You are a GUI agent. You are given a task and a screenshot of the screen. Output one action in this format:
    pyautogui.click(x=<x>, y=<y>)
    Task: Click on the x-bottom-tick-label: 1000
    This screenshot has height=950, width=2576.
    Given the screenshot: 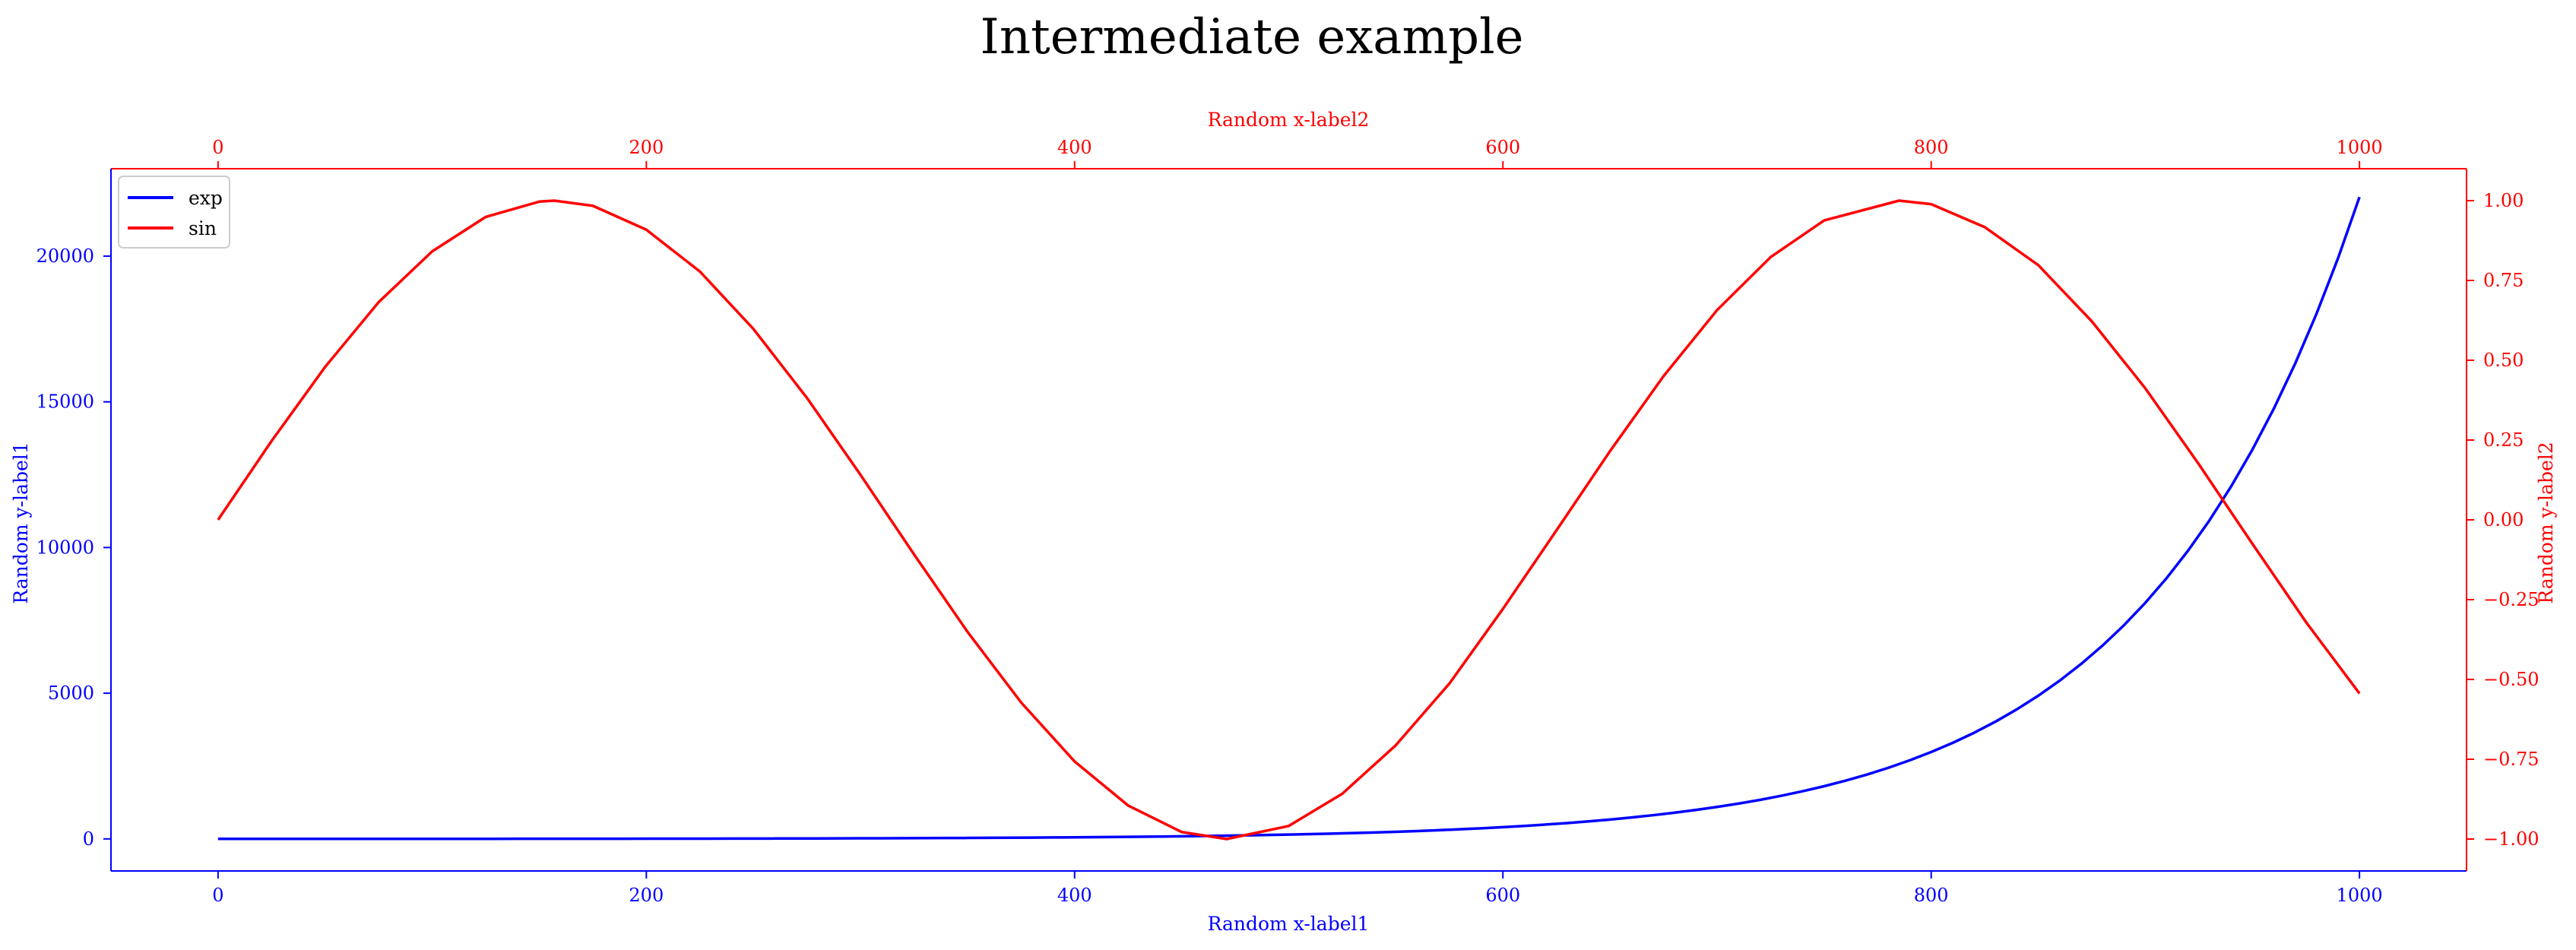 What is the action you would take?
    pyautogui.click(x=2360, y=896)
    